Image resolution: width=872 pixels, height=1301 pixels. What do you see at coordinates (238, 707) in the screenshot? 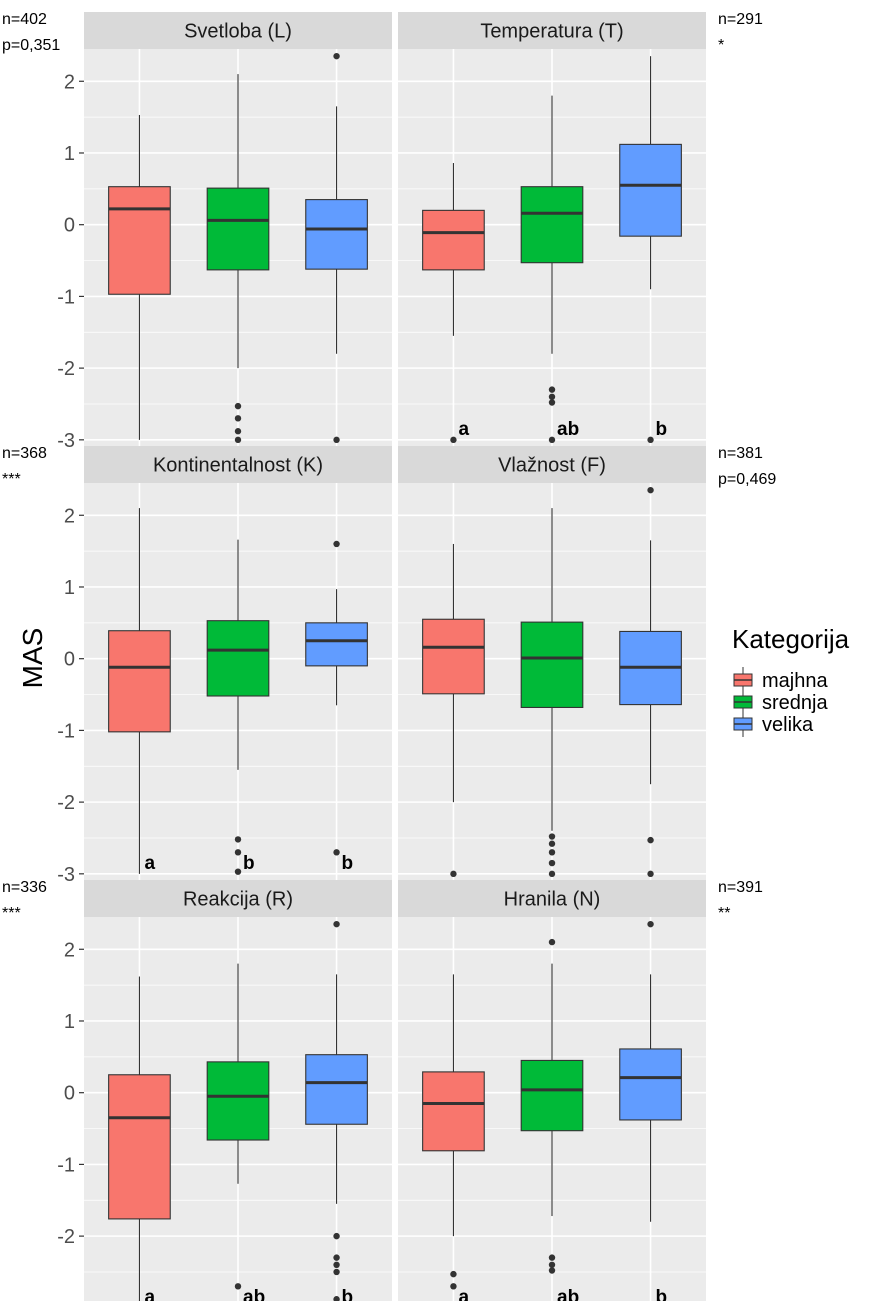
I see `box-srednja: b` at bounding box center [238, 707].